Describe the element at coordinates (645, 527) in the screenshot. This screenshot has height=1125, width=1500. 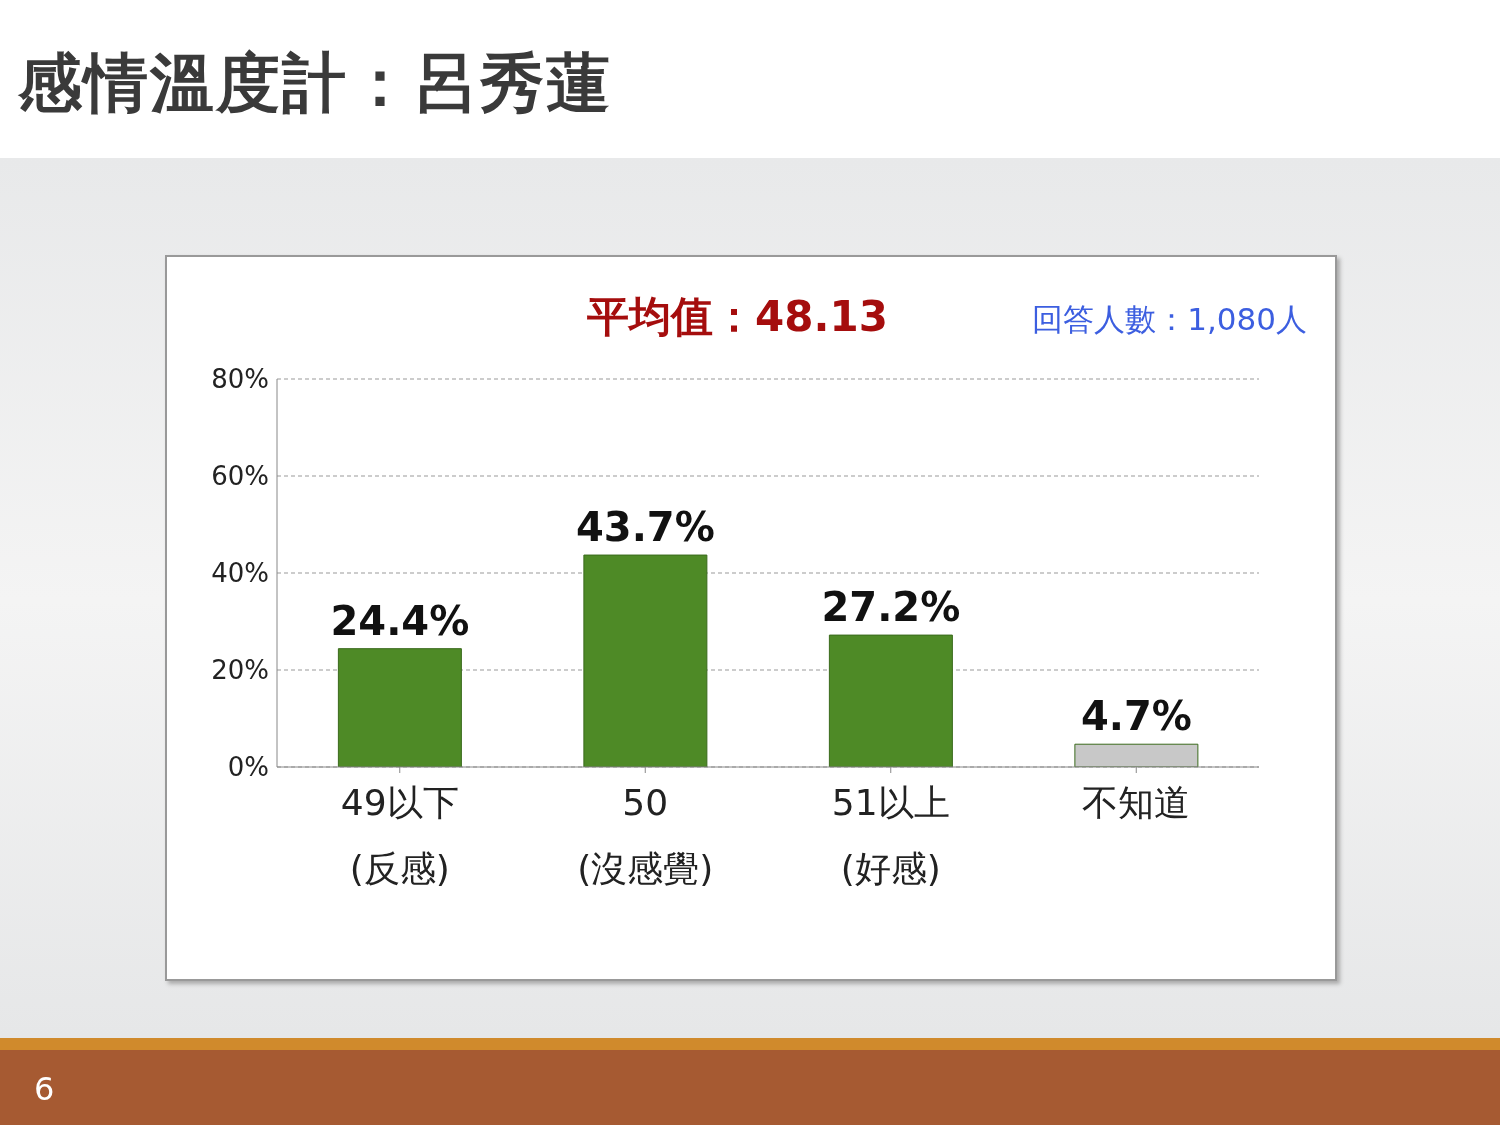
I see `data-label: 43.7%` at that location.